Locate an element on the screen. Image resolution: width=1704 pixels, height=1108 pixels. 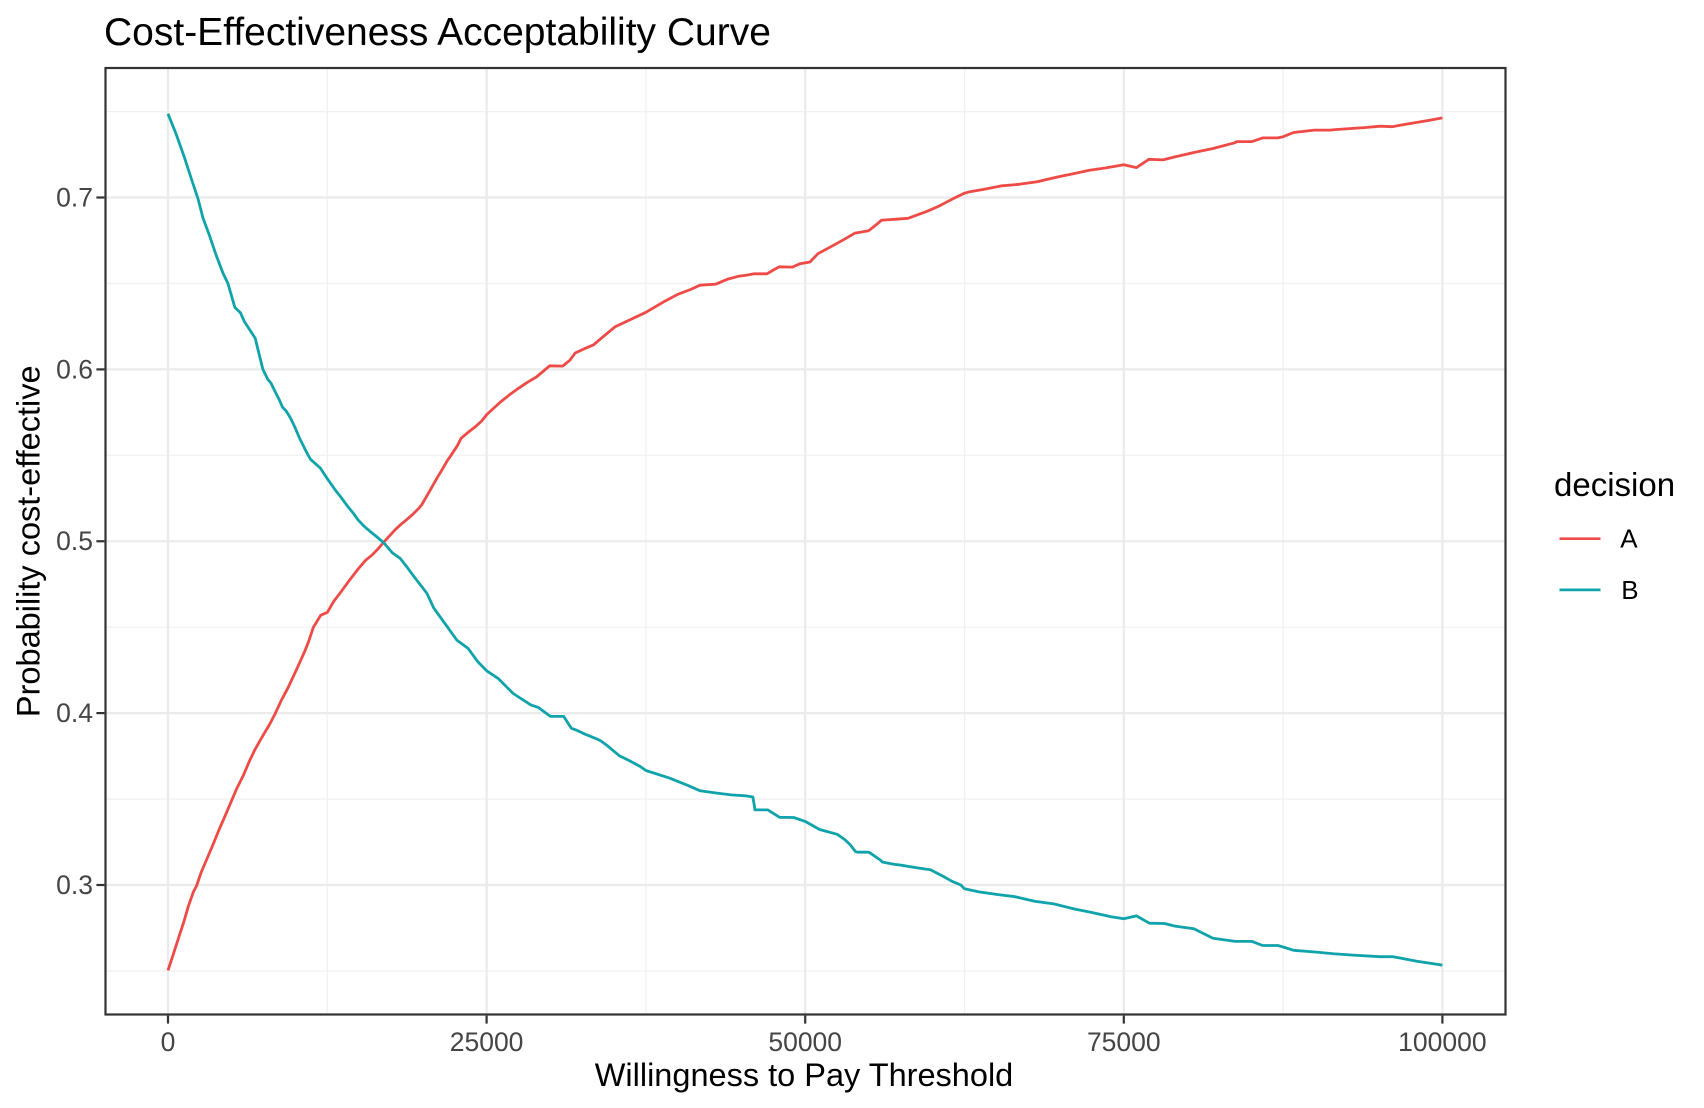
svg-text: 50000 is located at coordinates (805, 1042).